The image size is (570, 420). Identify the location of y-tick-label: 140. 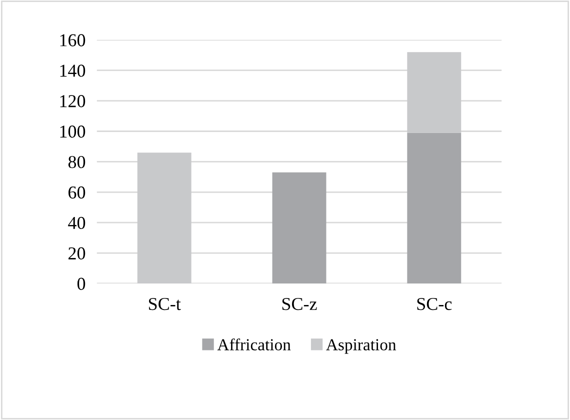
(73, 70).